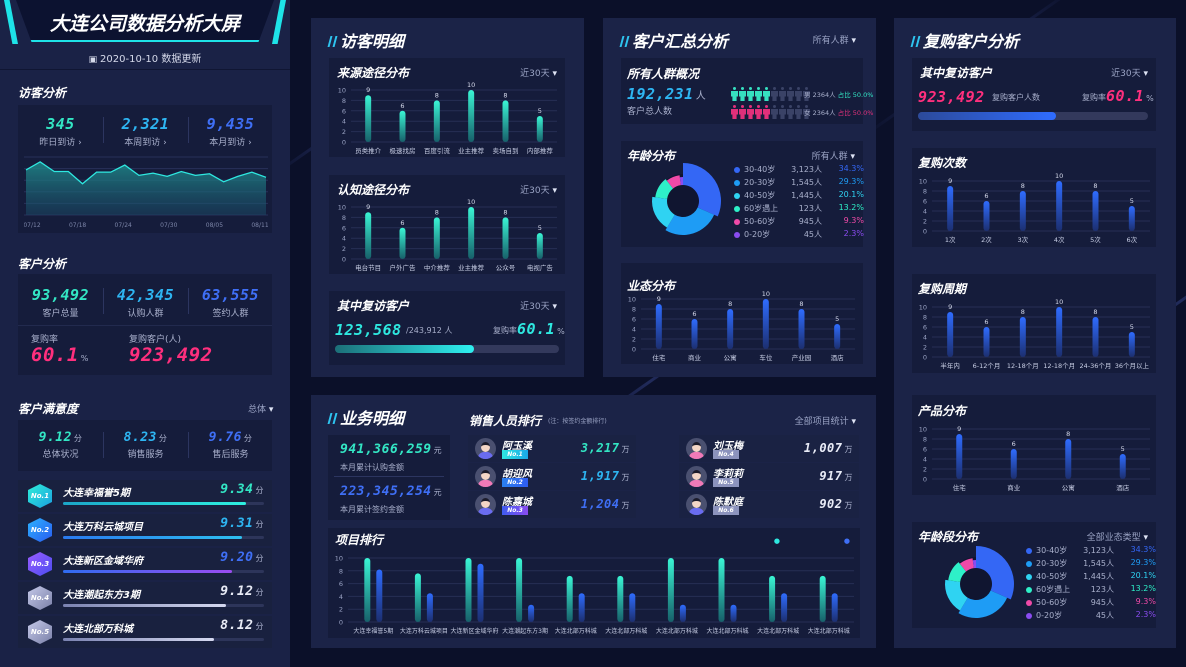 The height and width of the screenshot is (667, 1186). What do you see at coordinates (825, 420) in the screenshot?
I see `sales-filter-dropdown: 全部项目统计` at bounding box center [825, 420].